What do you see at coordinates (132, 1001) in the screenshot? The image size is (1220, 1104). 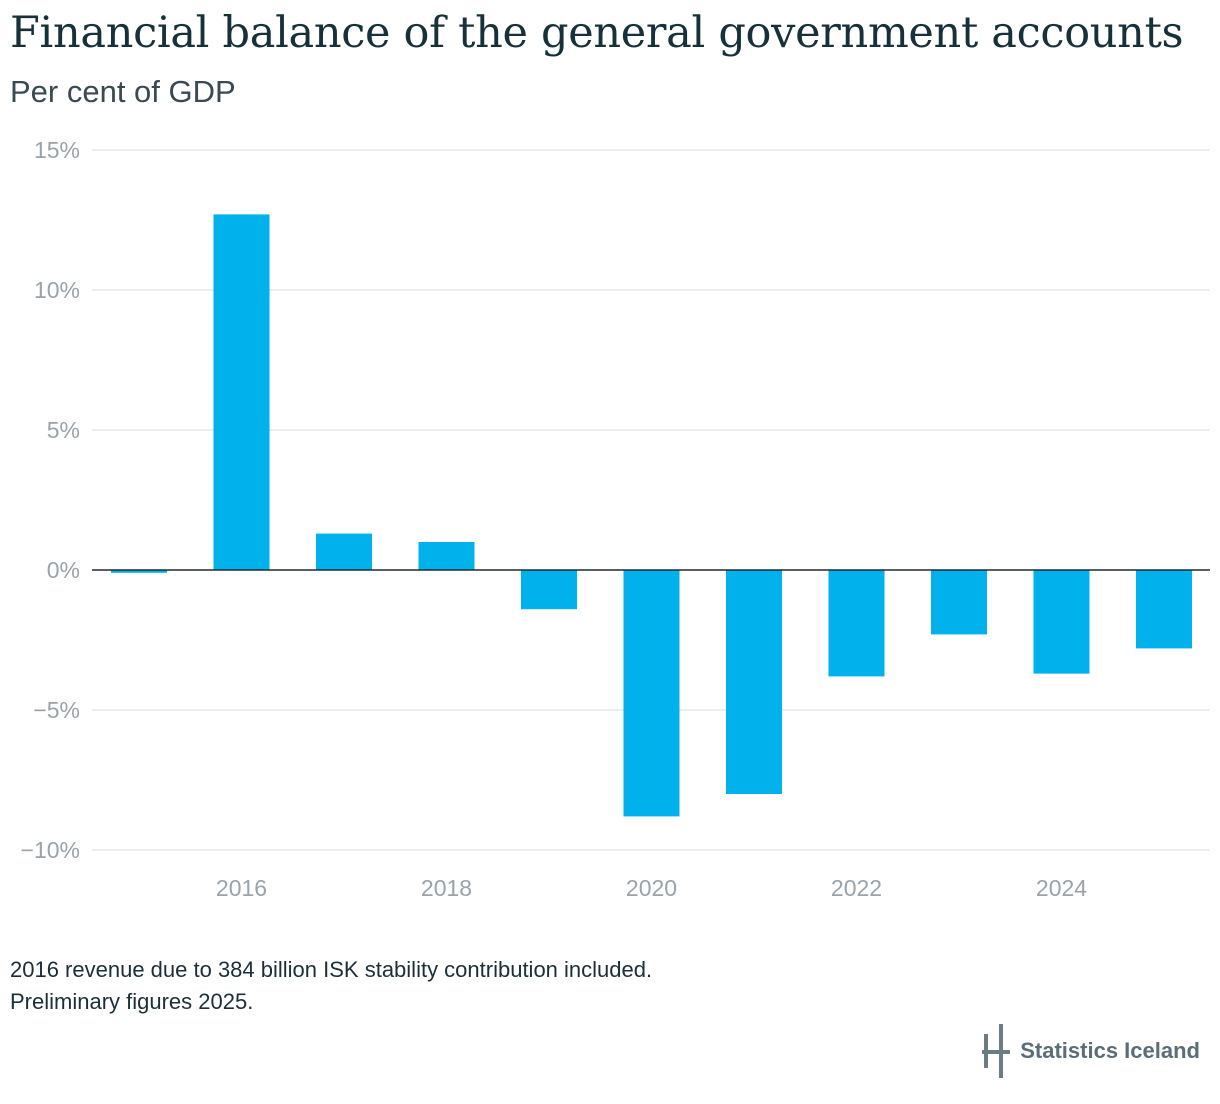 I see `note-line-2: Preliminary figures 2025.` at bounding box center [132, 1001].